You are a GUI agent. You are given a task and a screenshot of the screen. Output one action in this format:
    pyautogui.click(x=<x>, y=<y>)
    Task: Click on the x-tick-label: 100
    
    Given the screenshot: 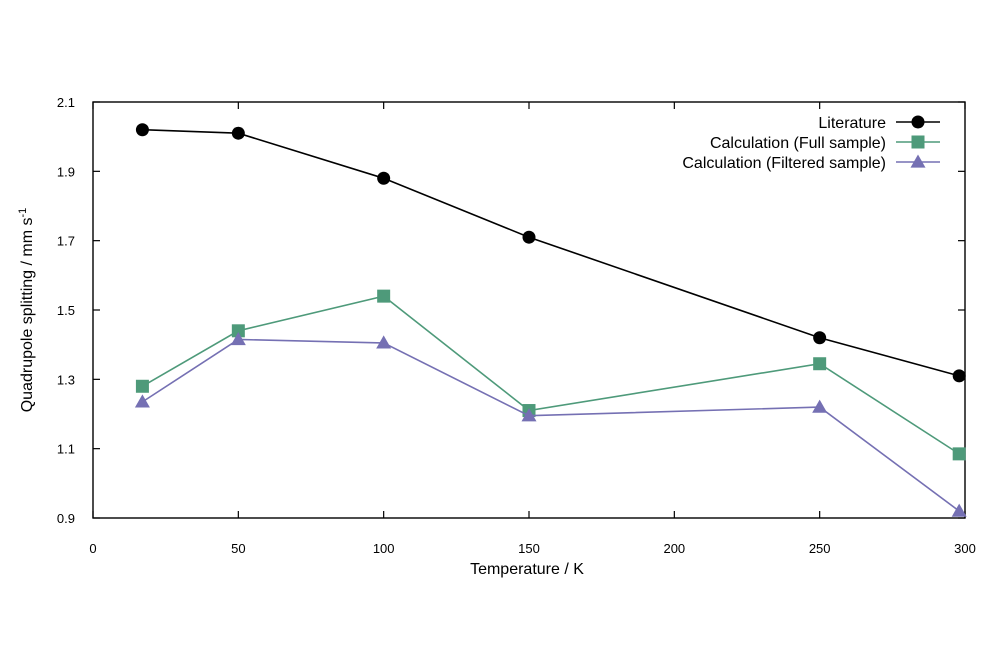 What is the action you would take?
    pyautogui.click(x=384, y=548)
    